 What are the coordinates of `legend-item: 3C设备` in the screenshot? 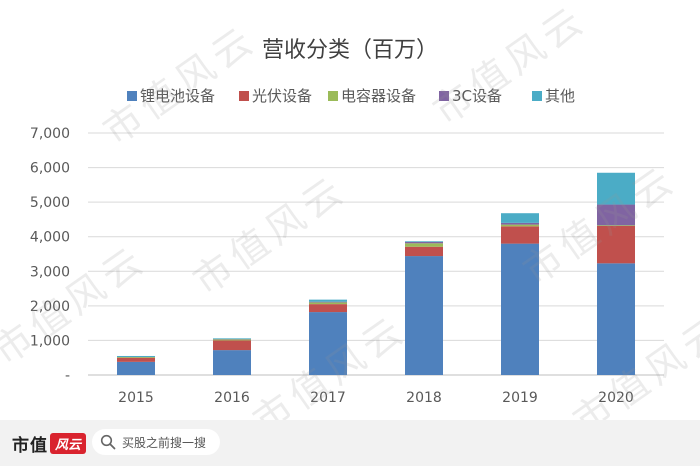 It's located at (470, 96).